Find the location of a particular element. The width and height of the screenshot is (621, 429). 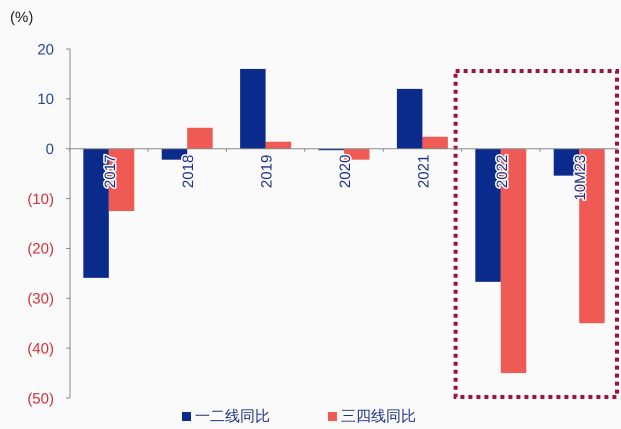

x-tick-label: 2018 is located at coordinates (189, 171).